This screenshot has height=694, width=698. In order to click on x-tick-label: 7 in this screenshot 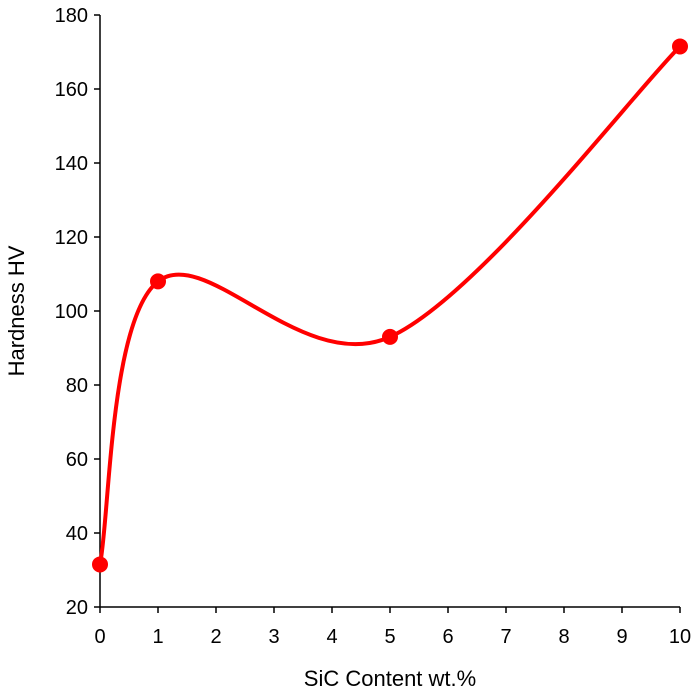, I will do `click(505, 637)`.